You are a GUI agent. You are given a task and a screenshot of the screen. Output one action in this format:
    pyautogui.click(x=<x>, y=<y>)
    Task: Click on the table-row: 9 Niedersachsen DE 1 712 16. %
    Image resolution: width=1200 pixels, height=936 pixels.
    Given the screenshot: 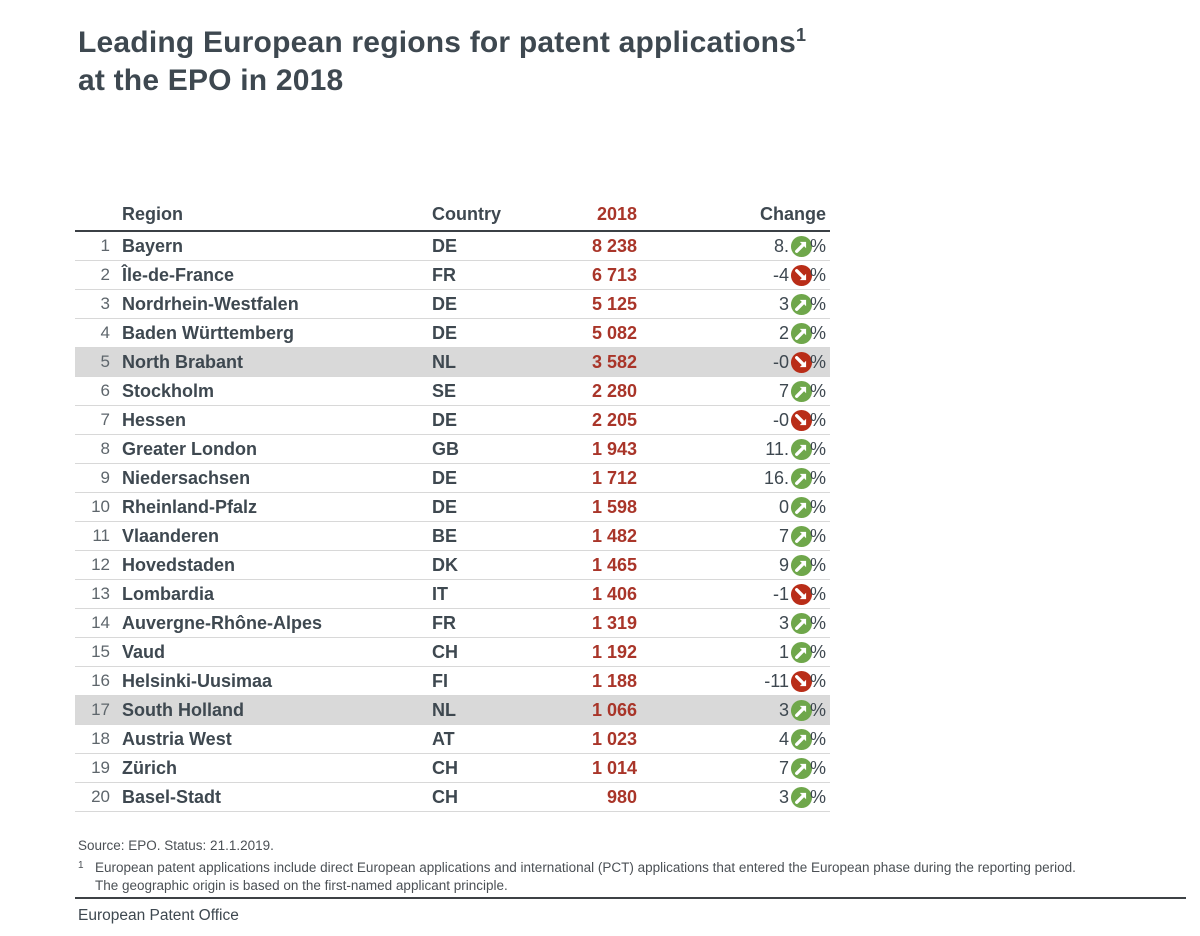 What is the action you would take?
    pyautogui.click(x=452, y=478)
    